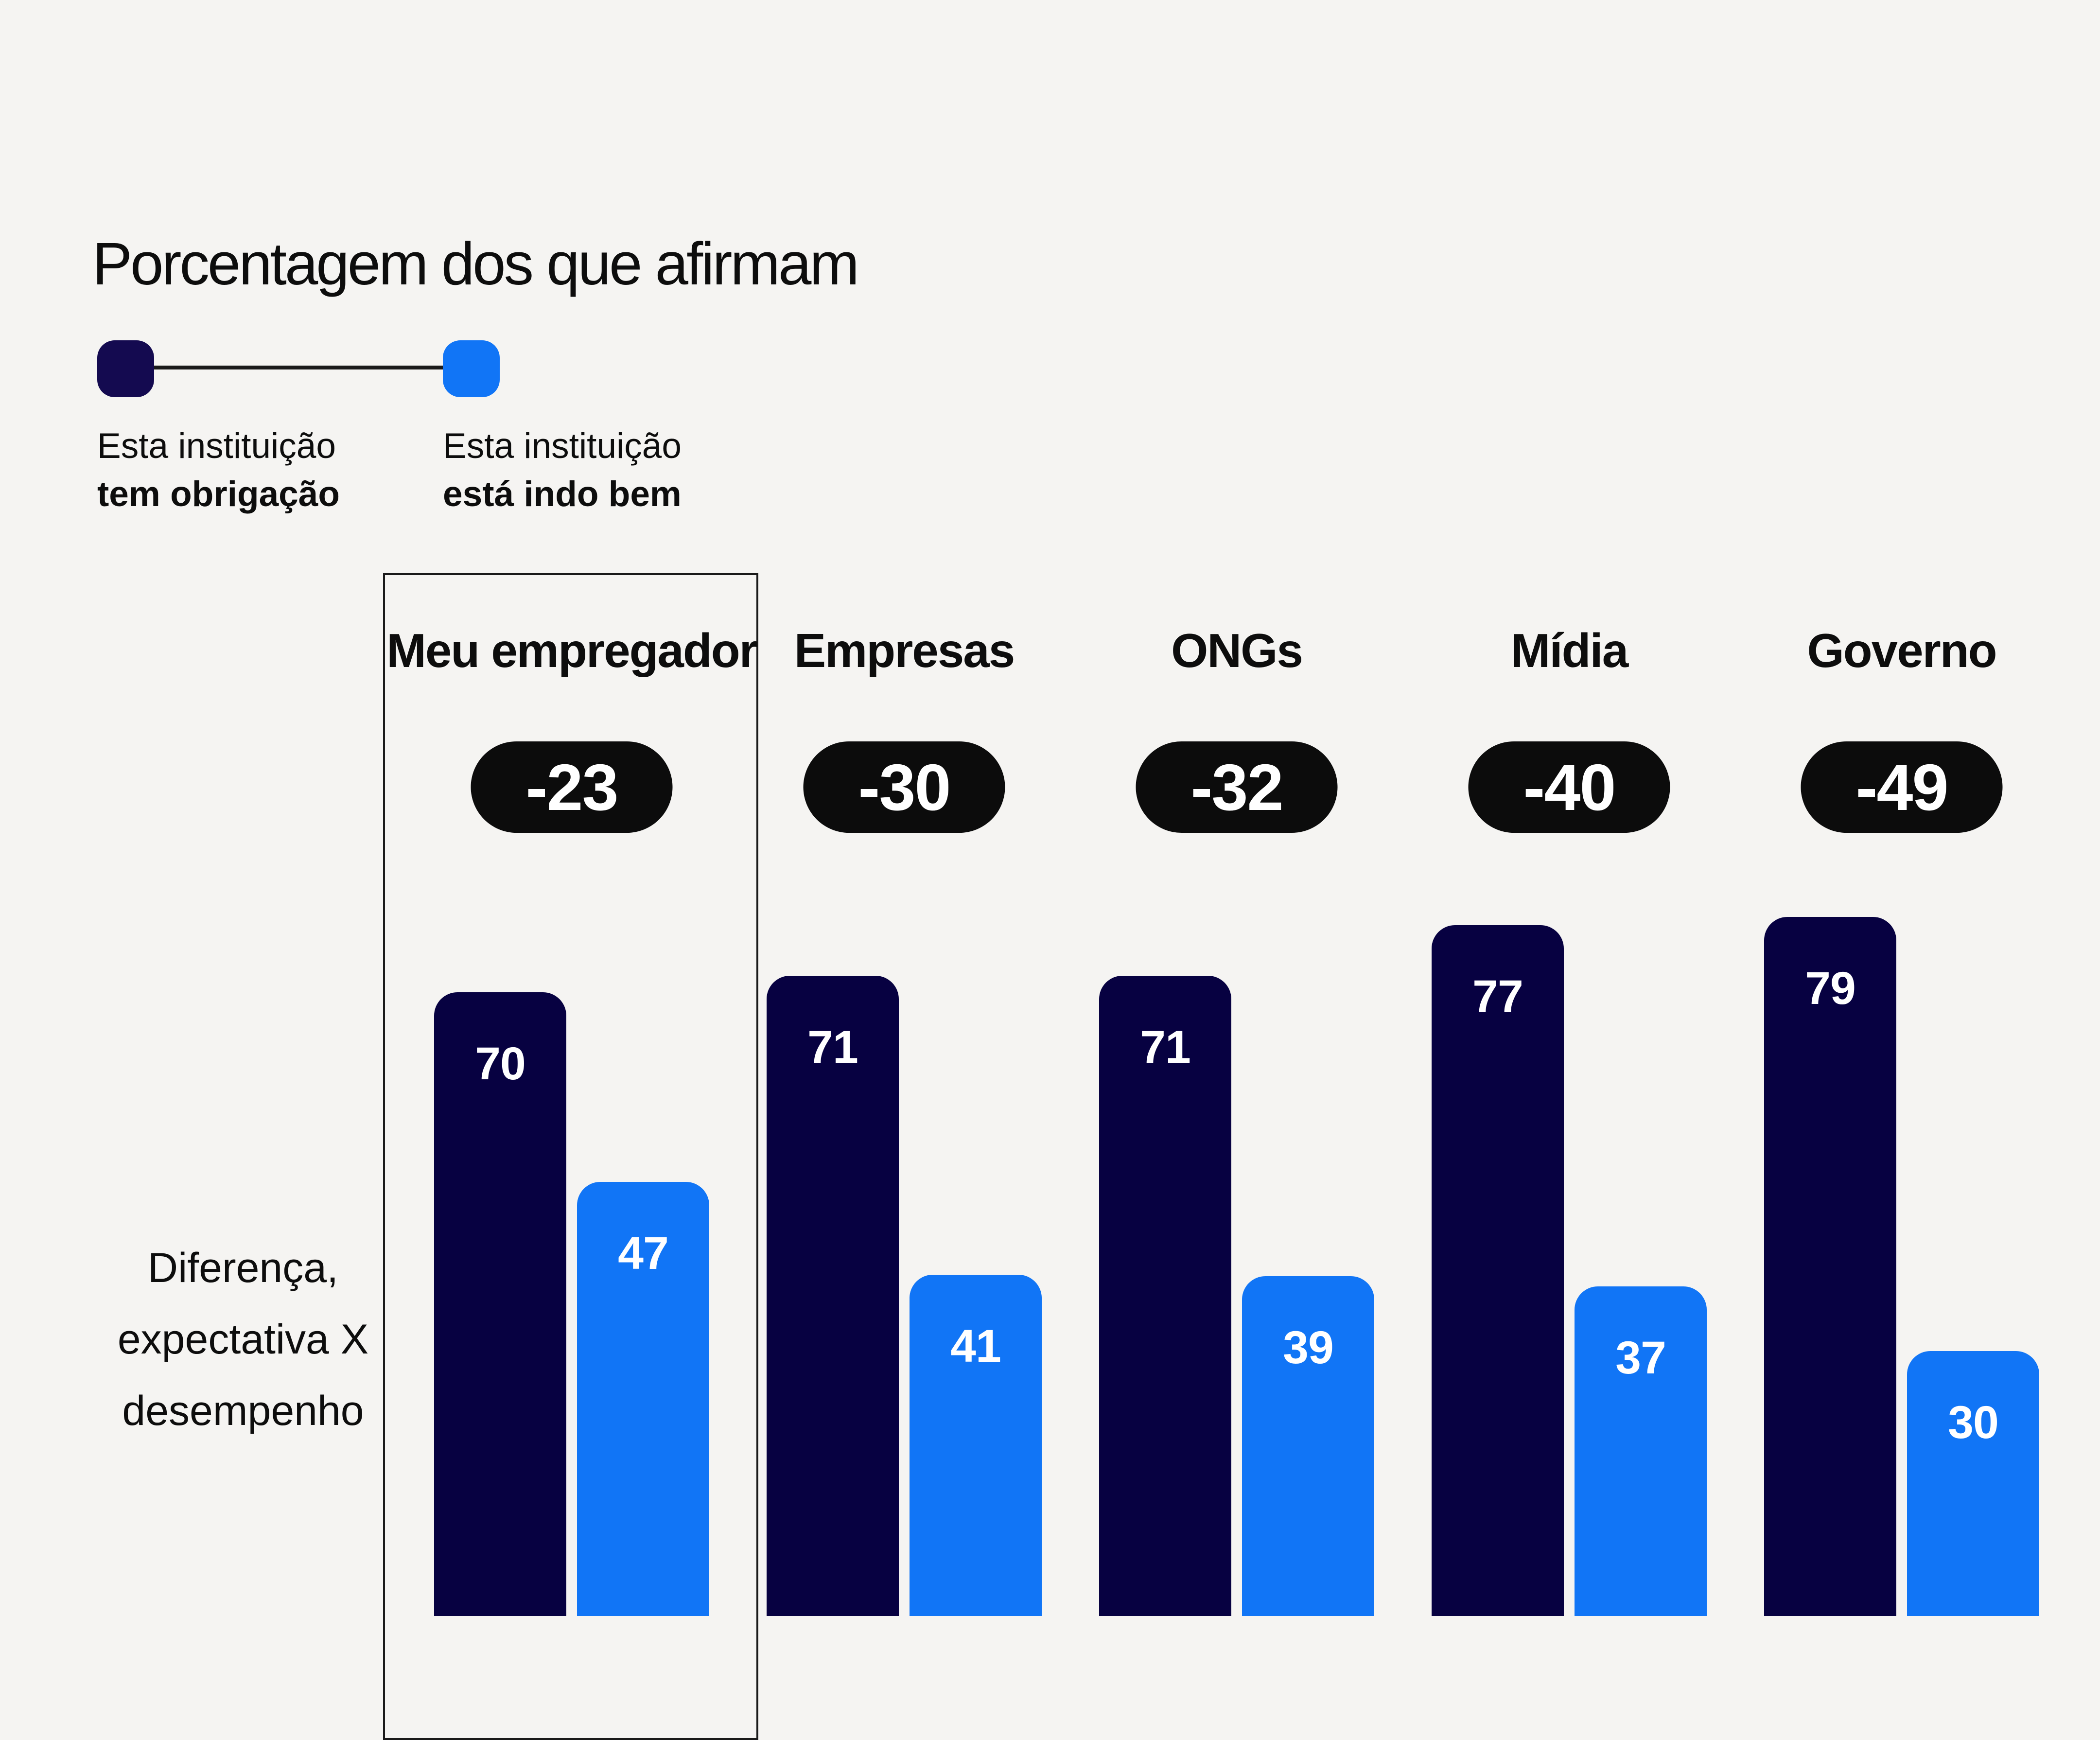 The width and height of the screenshot is (2100, 1740). I want to click on difference-axis-label-line: desempenho, so click(243, 1411).